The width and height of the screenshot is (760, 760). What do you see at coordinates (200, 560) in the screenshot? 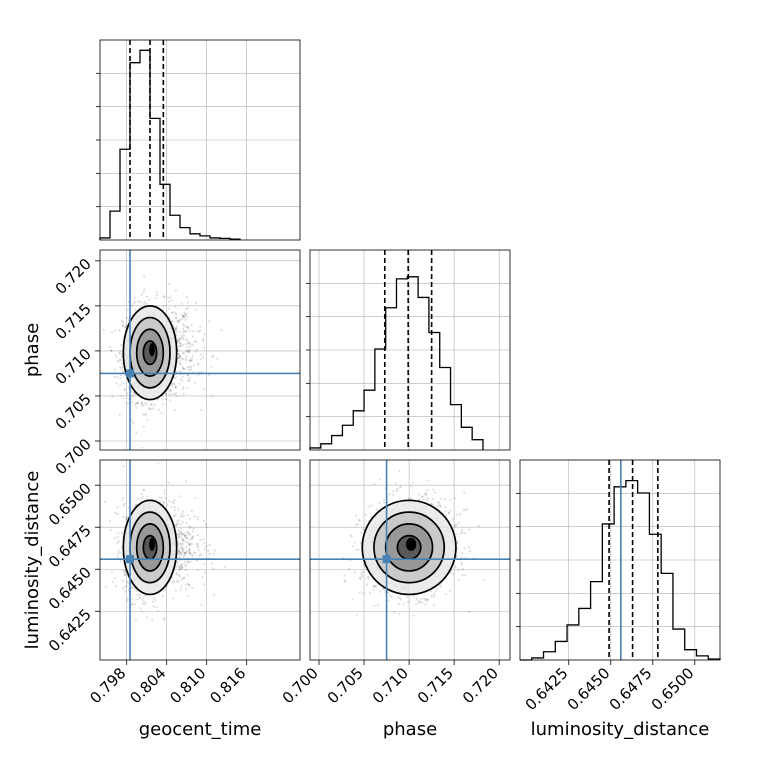
I see `density-luminosity-distance-vs-geocent-time` at bounding box center [200, 560].